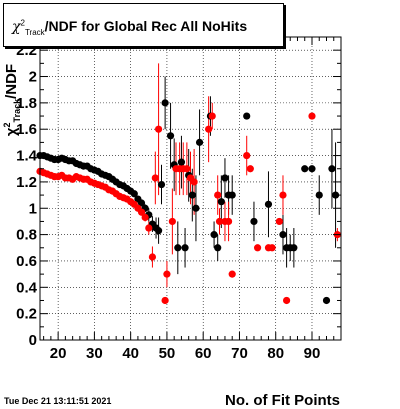 Image resolution: width=400 pixels, height=409 pixels. Describe the element at coordinates (33, 340) in the screenshot. I see `y-tick-label: 0` at that location.